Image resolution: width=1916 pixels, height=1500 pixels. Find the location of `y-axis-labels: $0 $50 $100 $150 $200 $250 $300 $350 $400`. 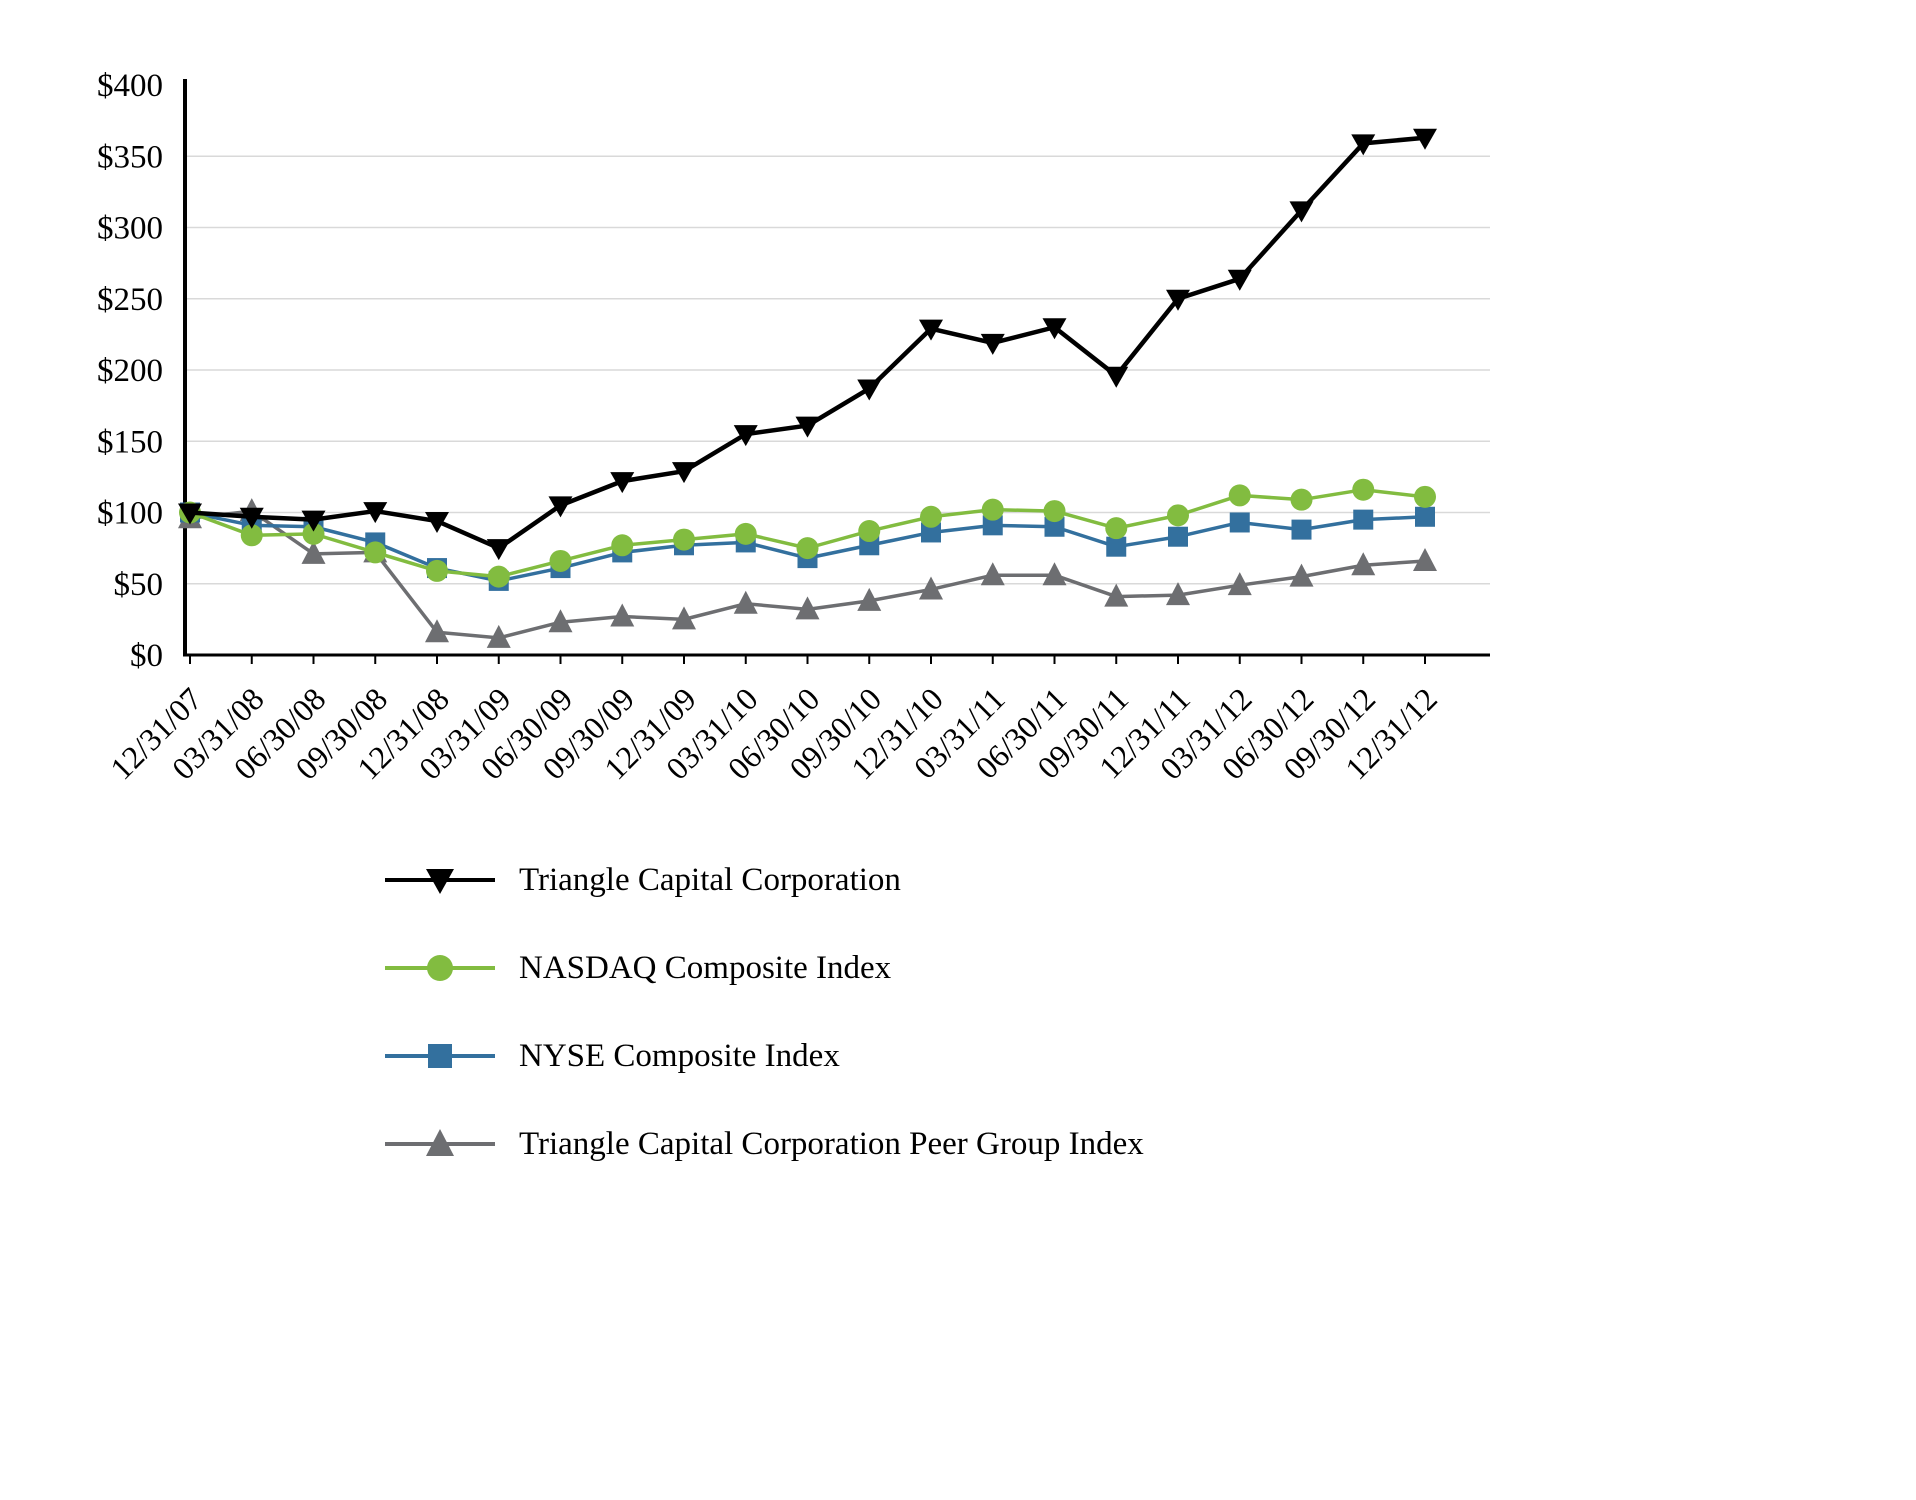

y-axis-labels: $0 $50 $100 $150 $200 $250 $300 $350 $400 is located at coordinates (130, 371).